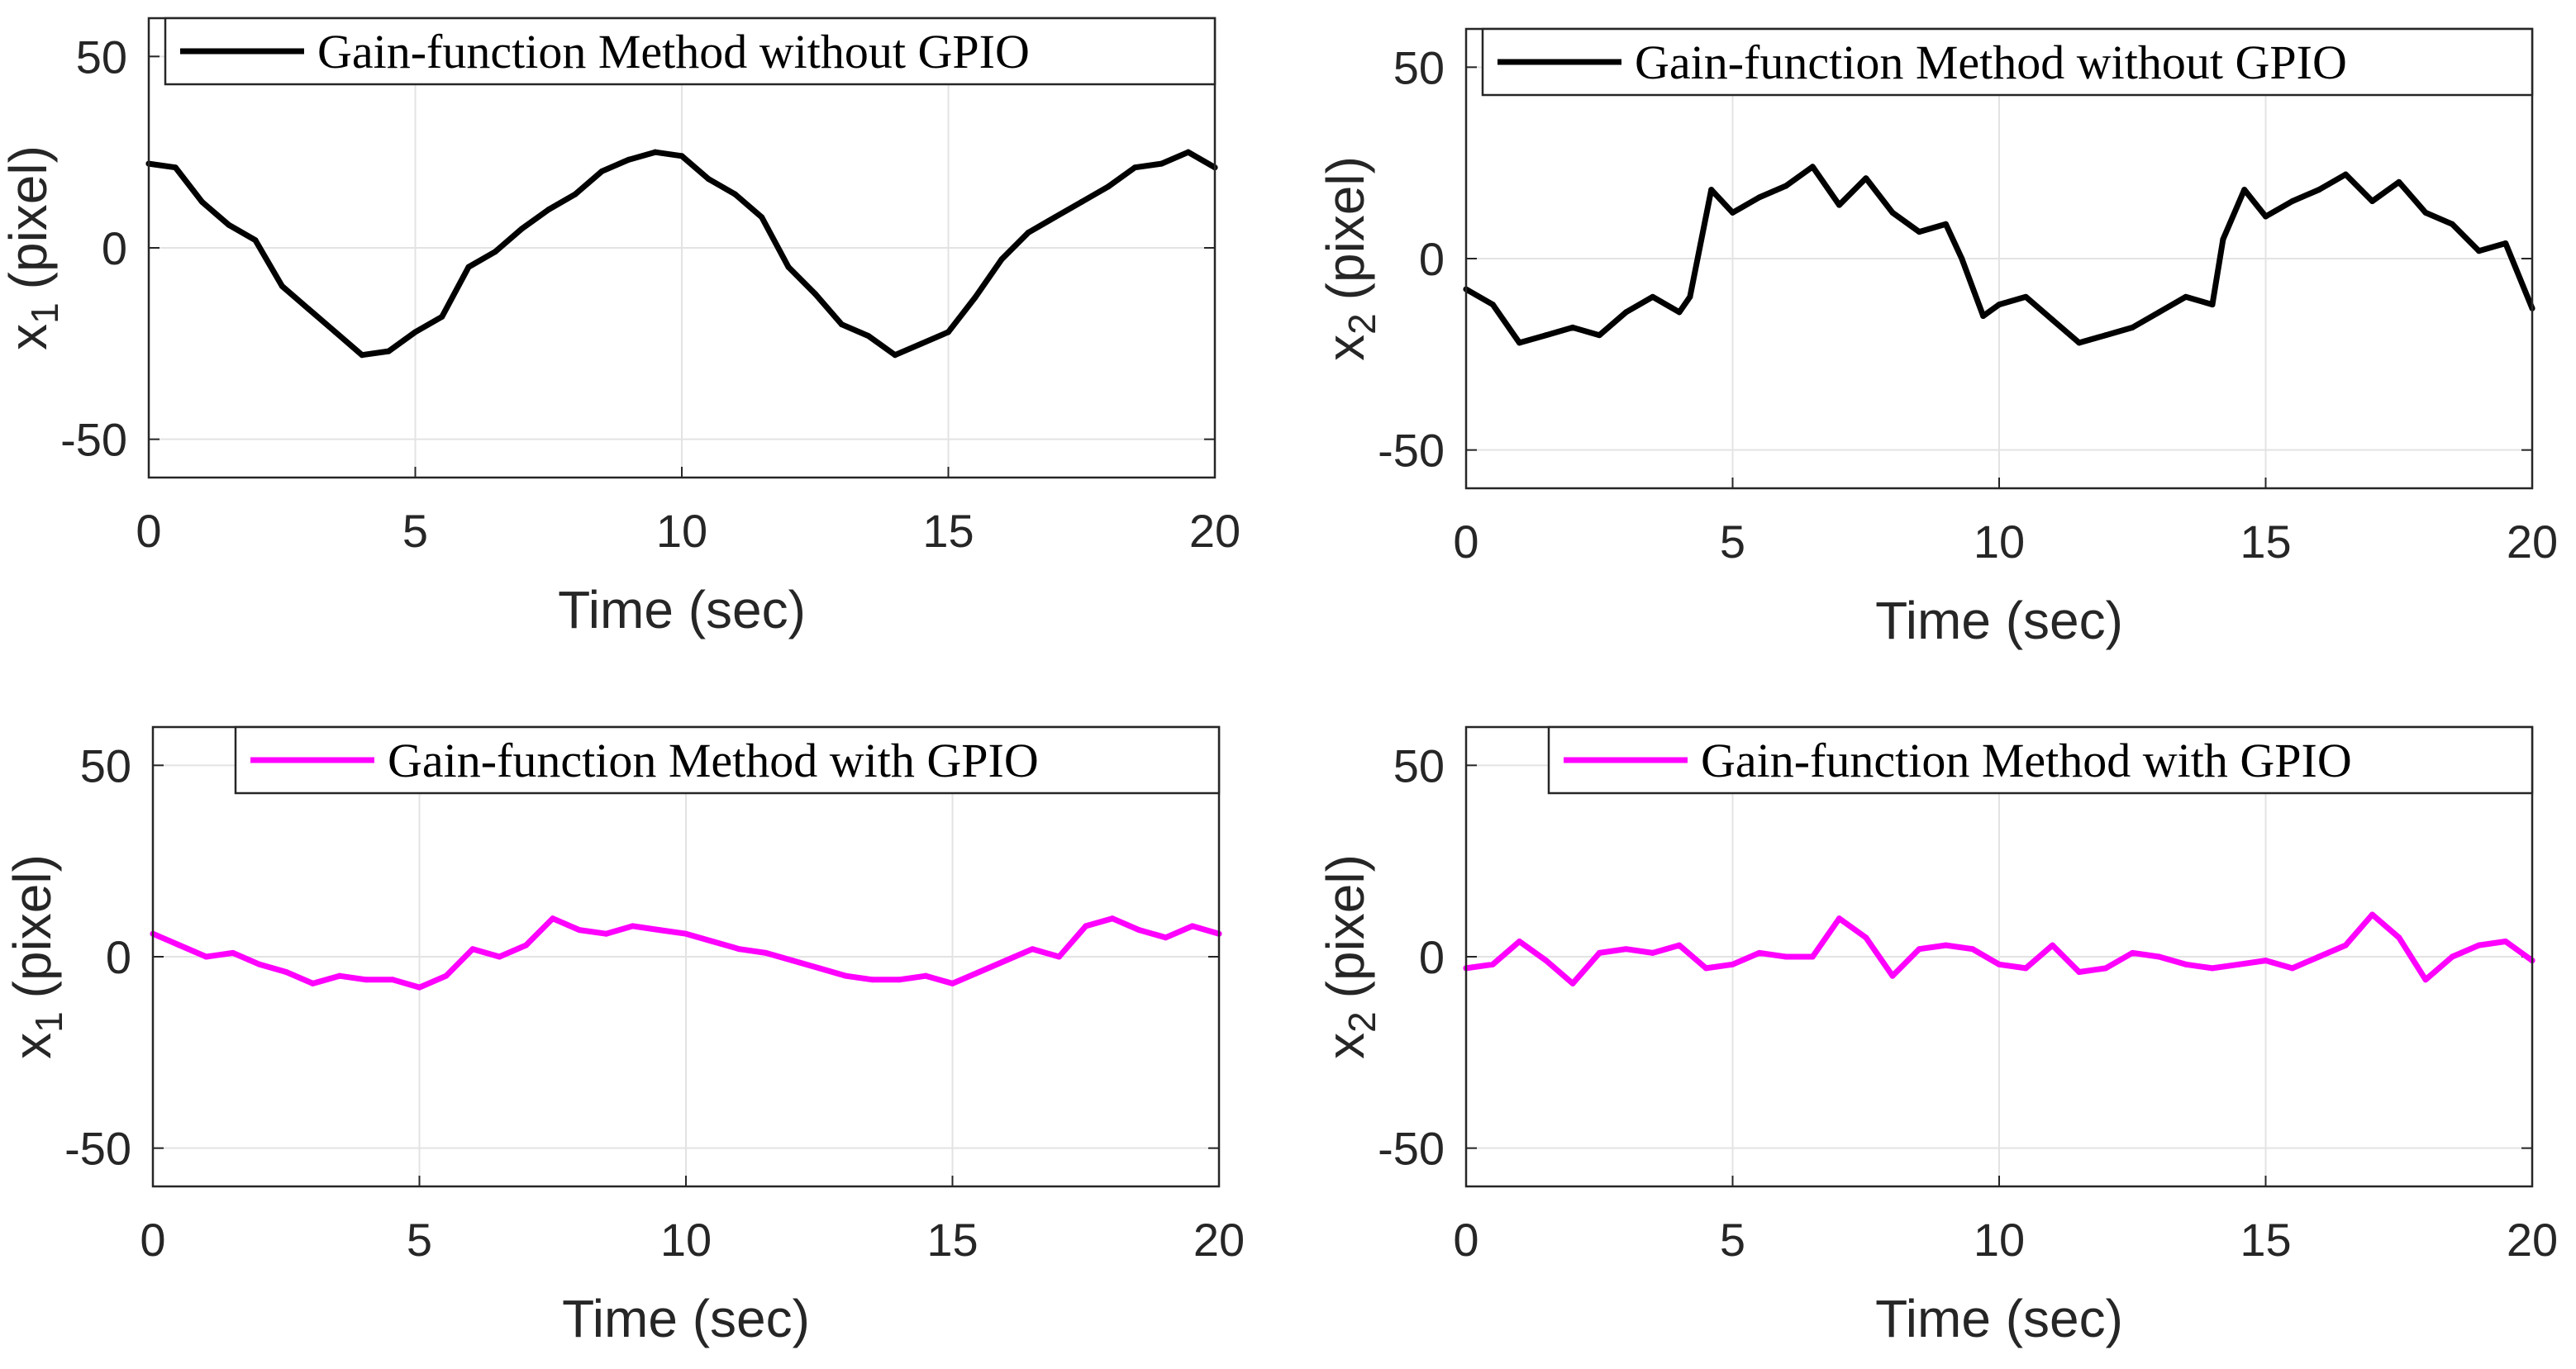 This screenshot has height=1369, width=2576. Describe the element at coordinates (1412, 1149) in the screenshot. I see `p4-y-tick-label-0: -50` at that location.